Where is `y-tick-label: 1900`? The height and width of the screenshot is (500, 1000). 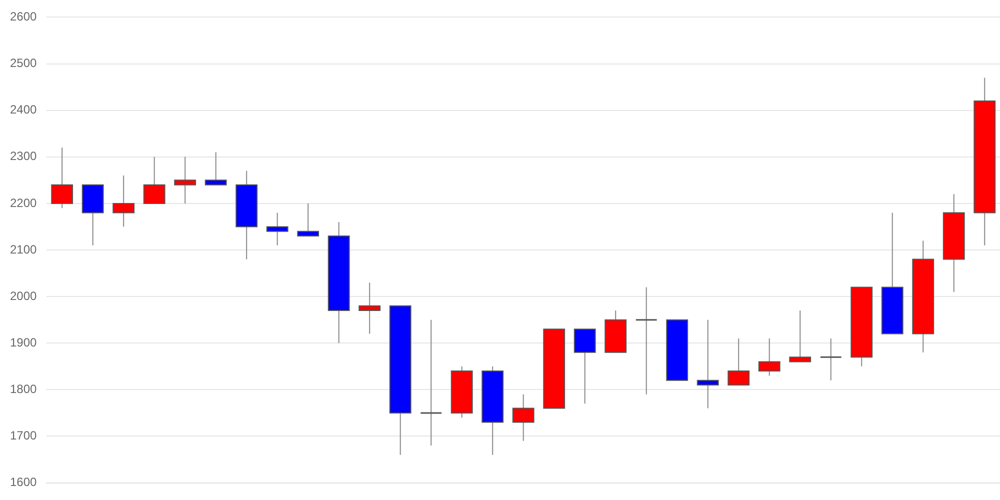
y-tick-label: 1900 is located at coordinates (24, 342).